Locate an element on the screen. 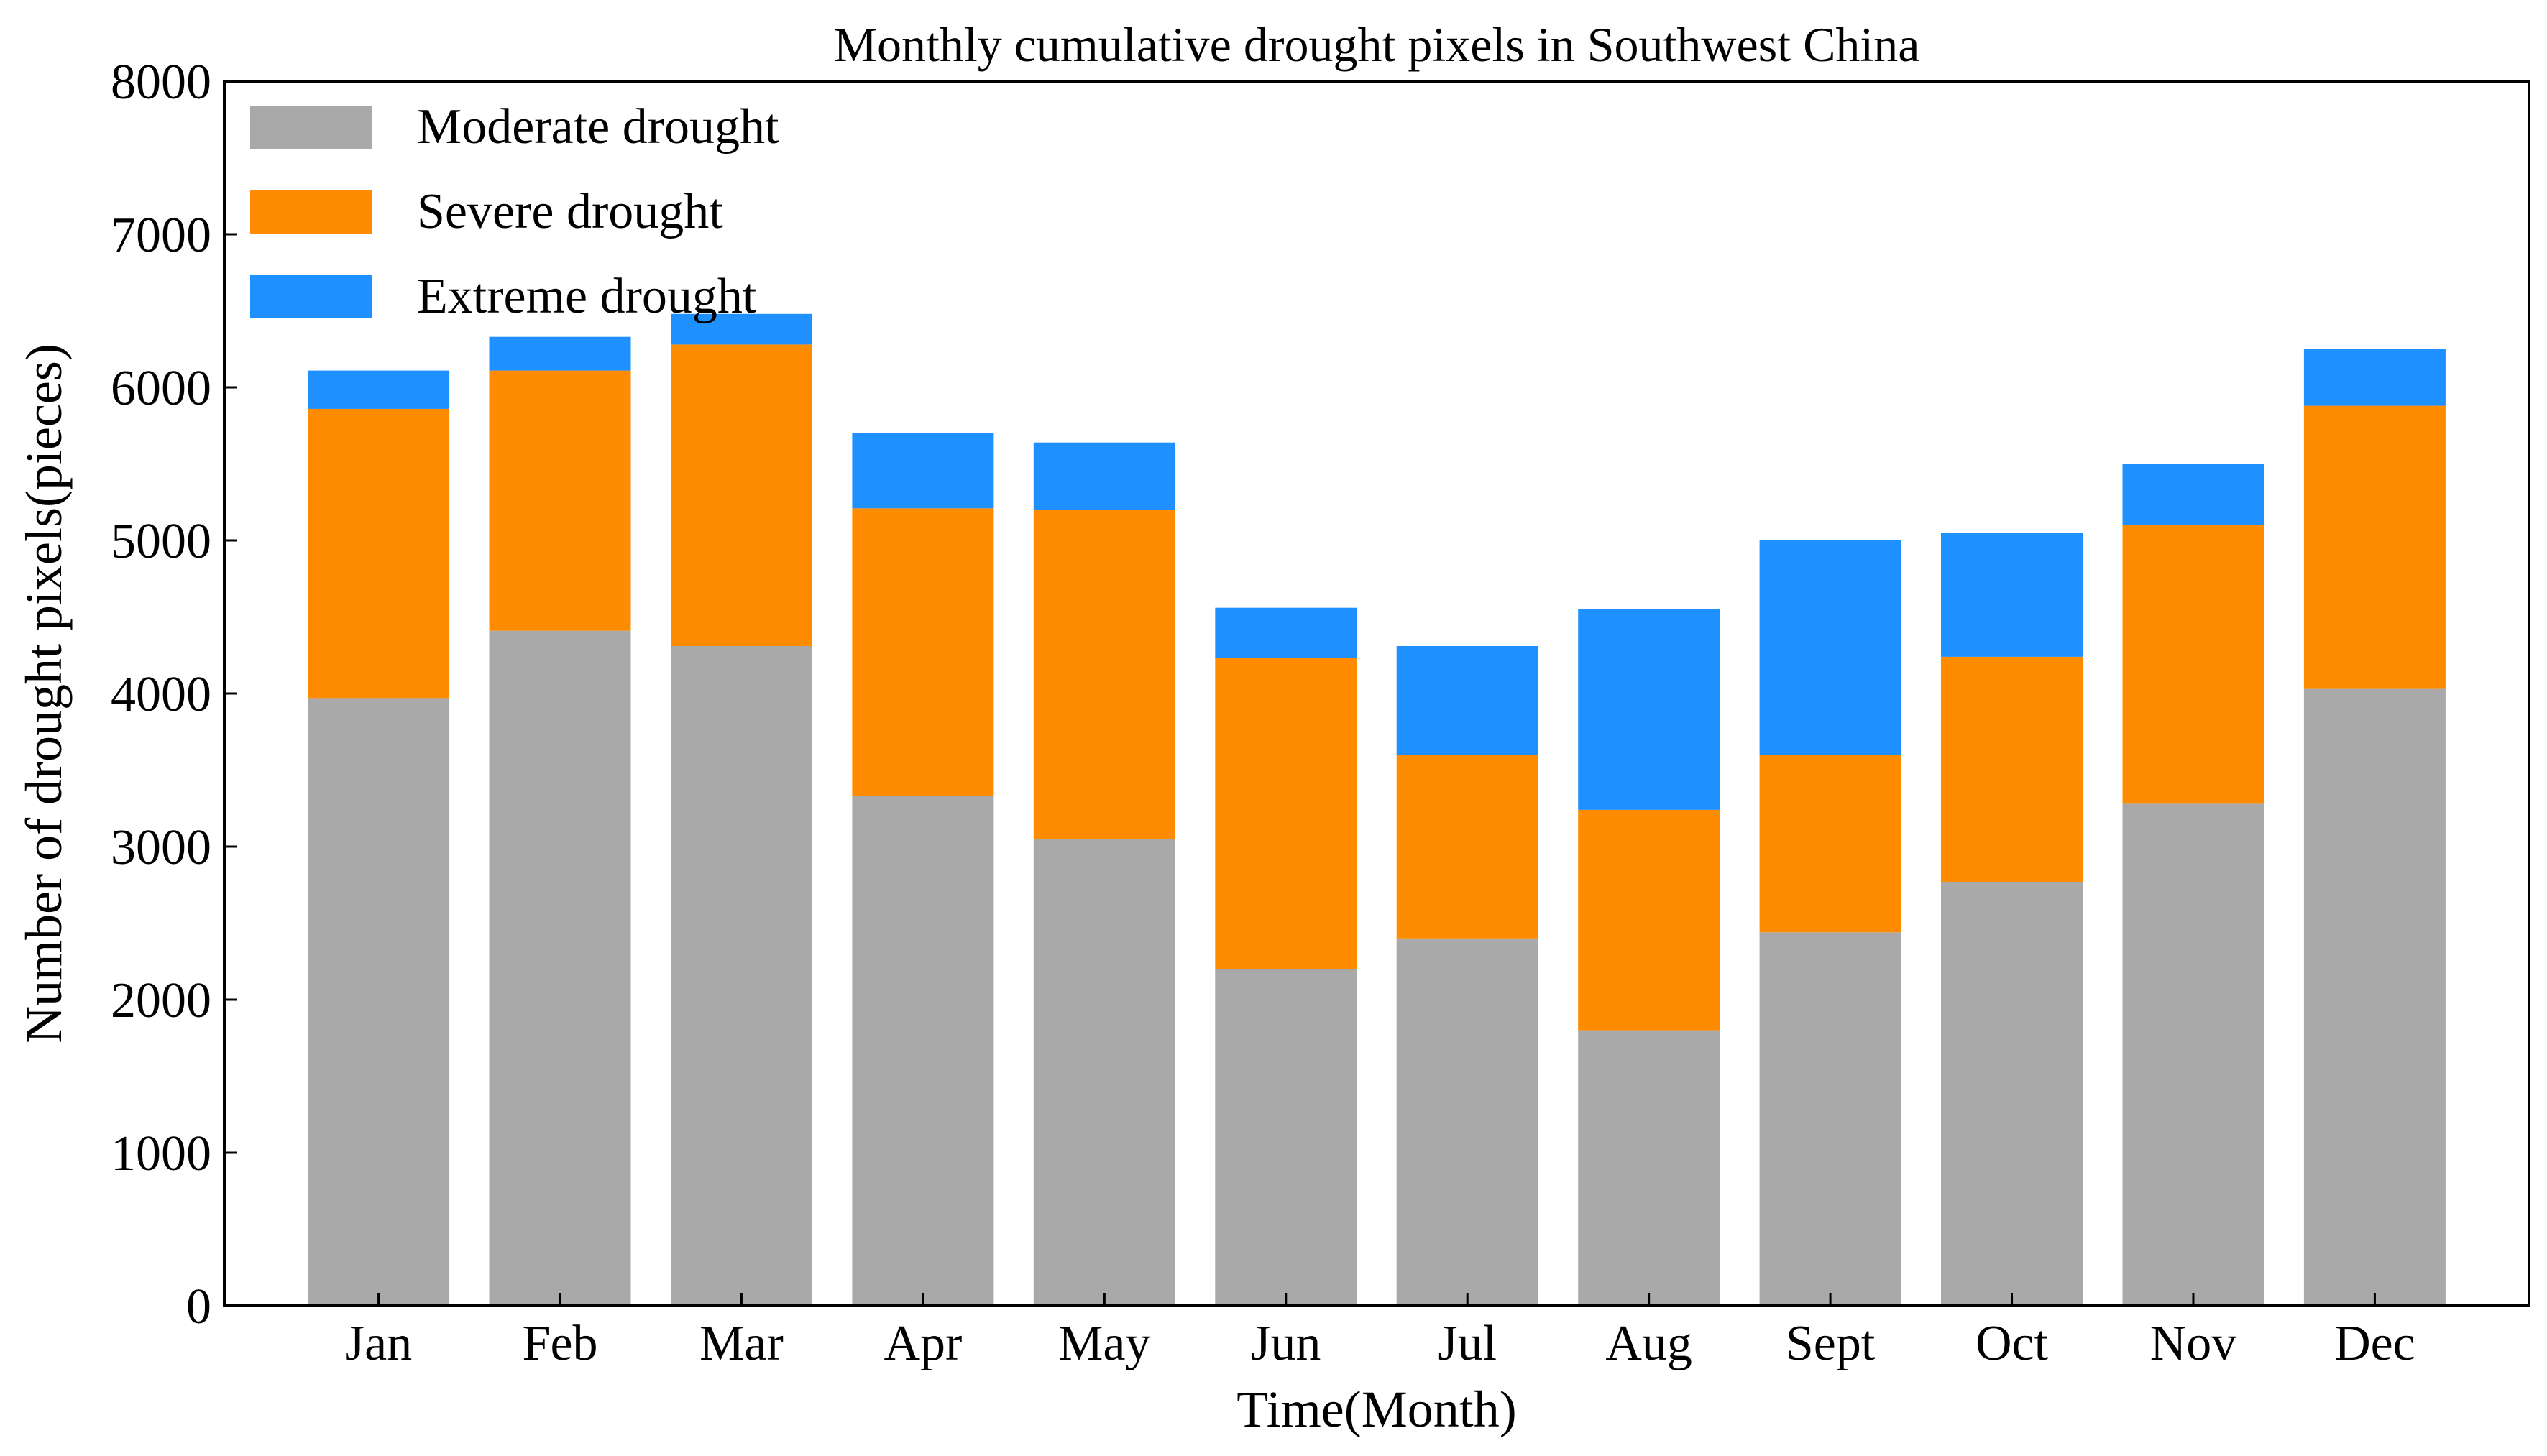  y-tick-label: 6000 is located at coordinates (161, 388).